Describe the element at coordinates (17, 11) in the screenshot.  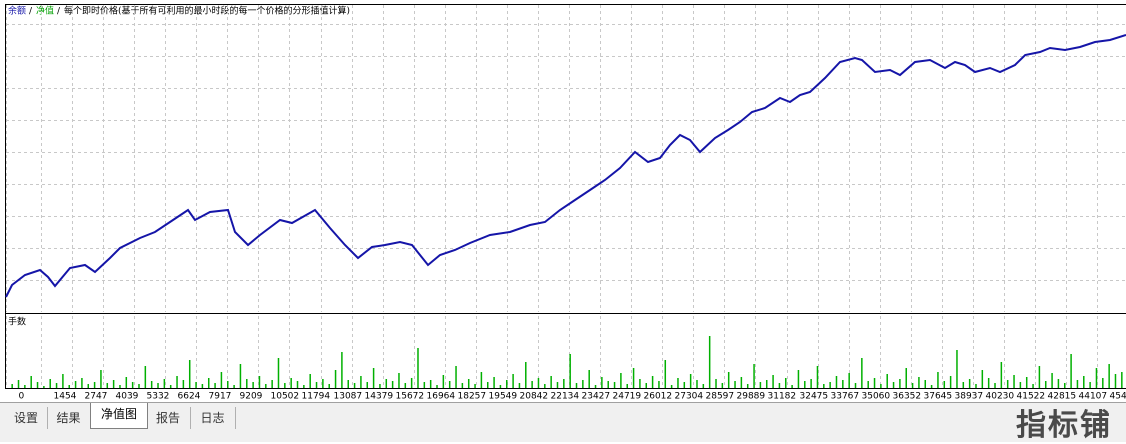
I see `legend-balance: 余额` at that location.